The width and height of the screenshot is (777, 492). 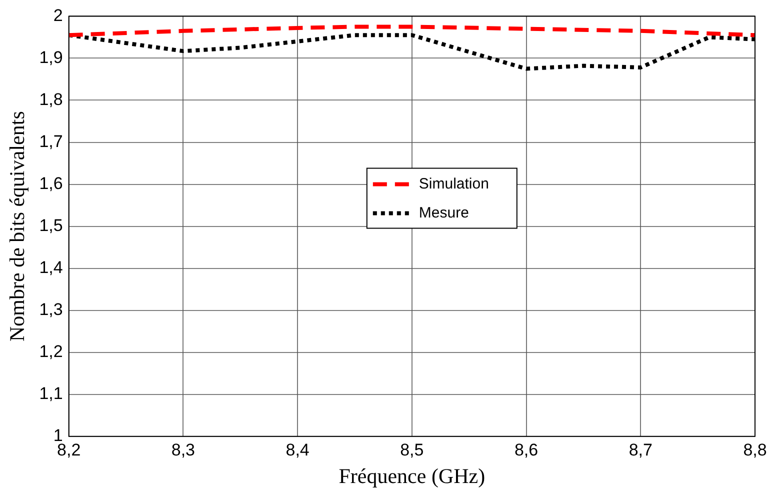 I want to click on x-tick-label: 8,4, so click(x=298, y=450).